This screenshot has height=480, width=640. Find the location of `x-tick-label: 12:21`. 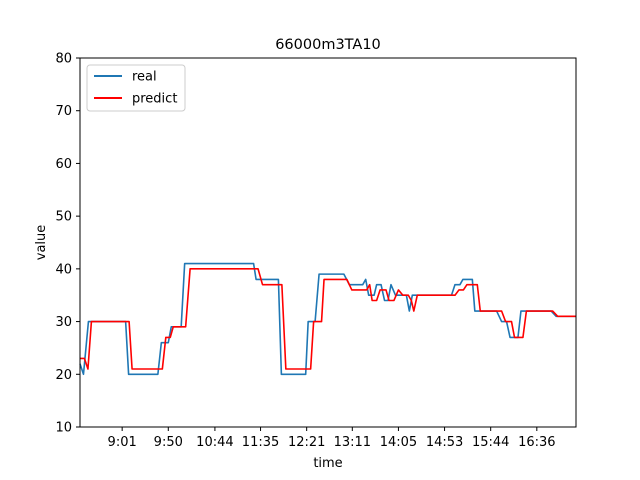

x-tick-label: 12:21 is located at coordinates (306, 442).